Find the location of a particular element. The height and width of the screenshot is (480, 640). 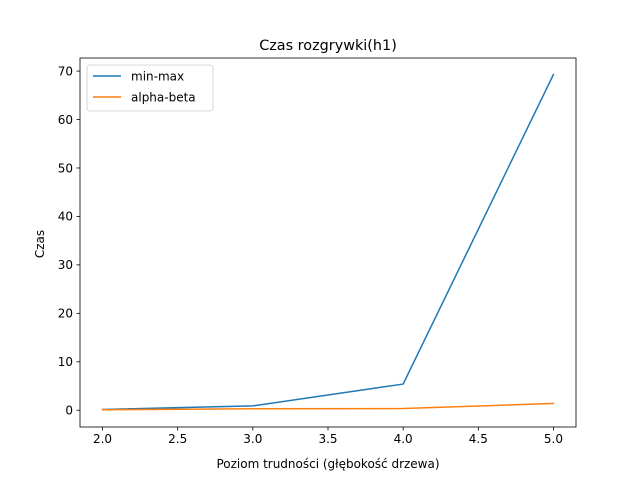

x-tick-label: 2.0 is located at coordinates (102, 439).